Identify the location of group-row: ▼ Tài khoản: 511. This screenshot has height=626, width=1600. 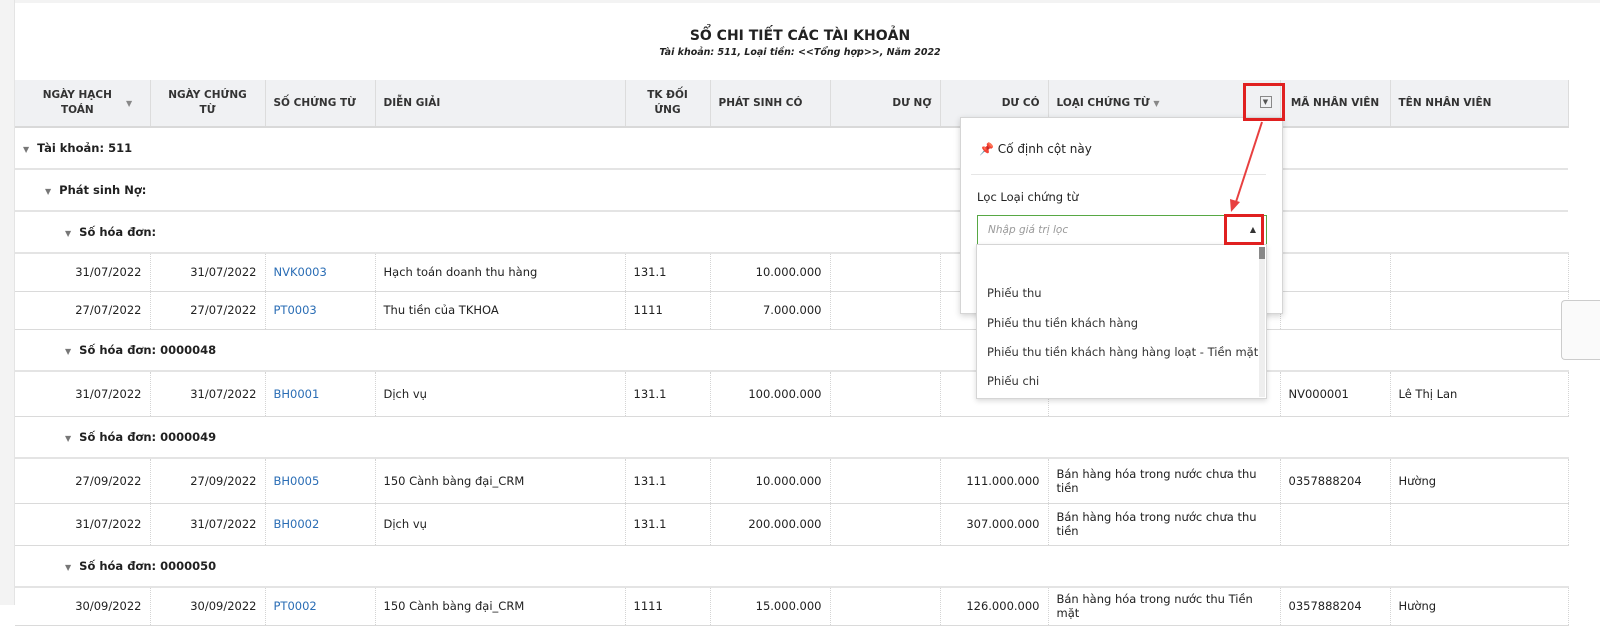
(791, 148).